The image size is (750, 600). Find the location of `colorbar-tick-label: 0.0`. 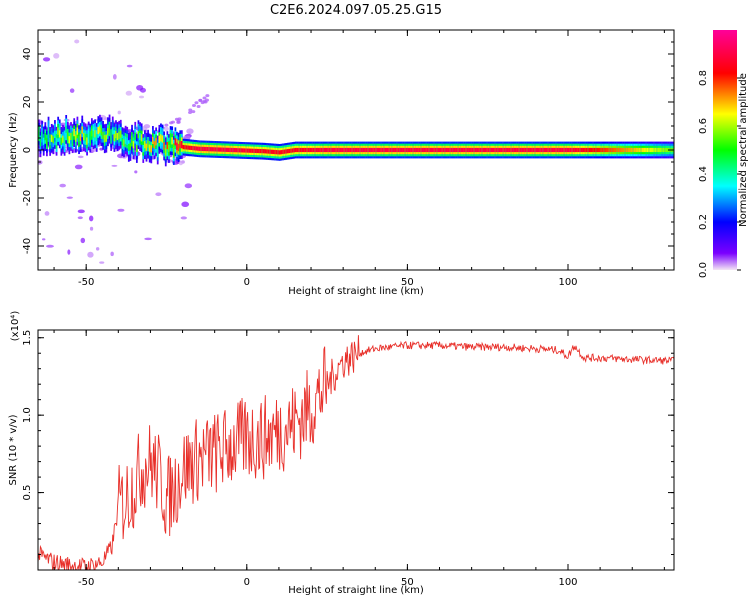

colorbar-tick-label: 0.0 is located at coordinates (703, 270).